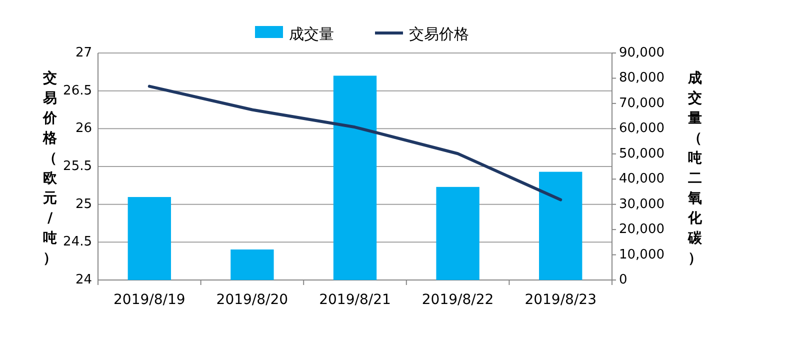 The image size is (789, 350). Describe the element at coordinates (641, 154) in the screenshot. I see `y2-tick-label: 50,000` at that location.